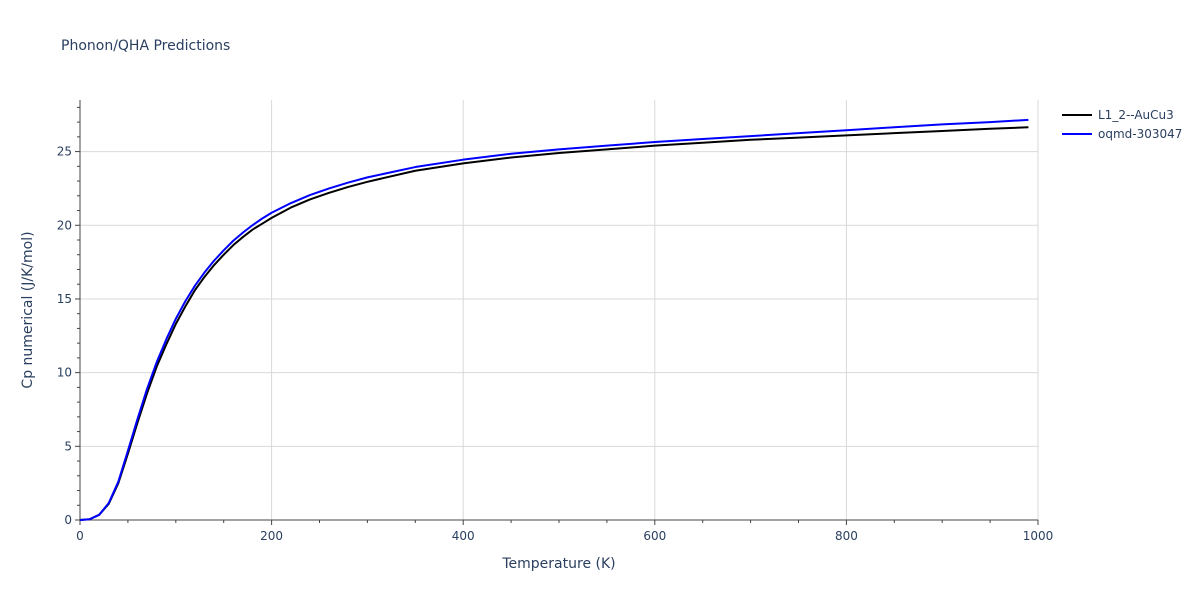  I want to click on x-tick-label: 400, so click(463, 536).